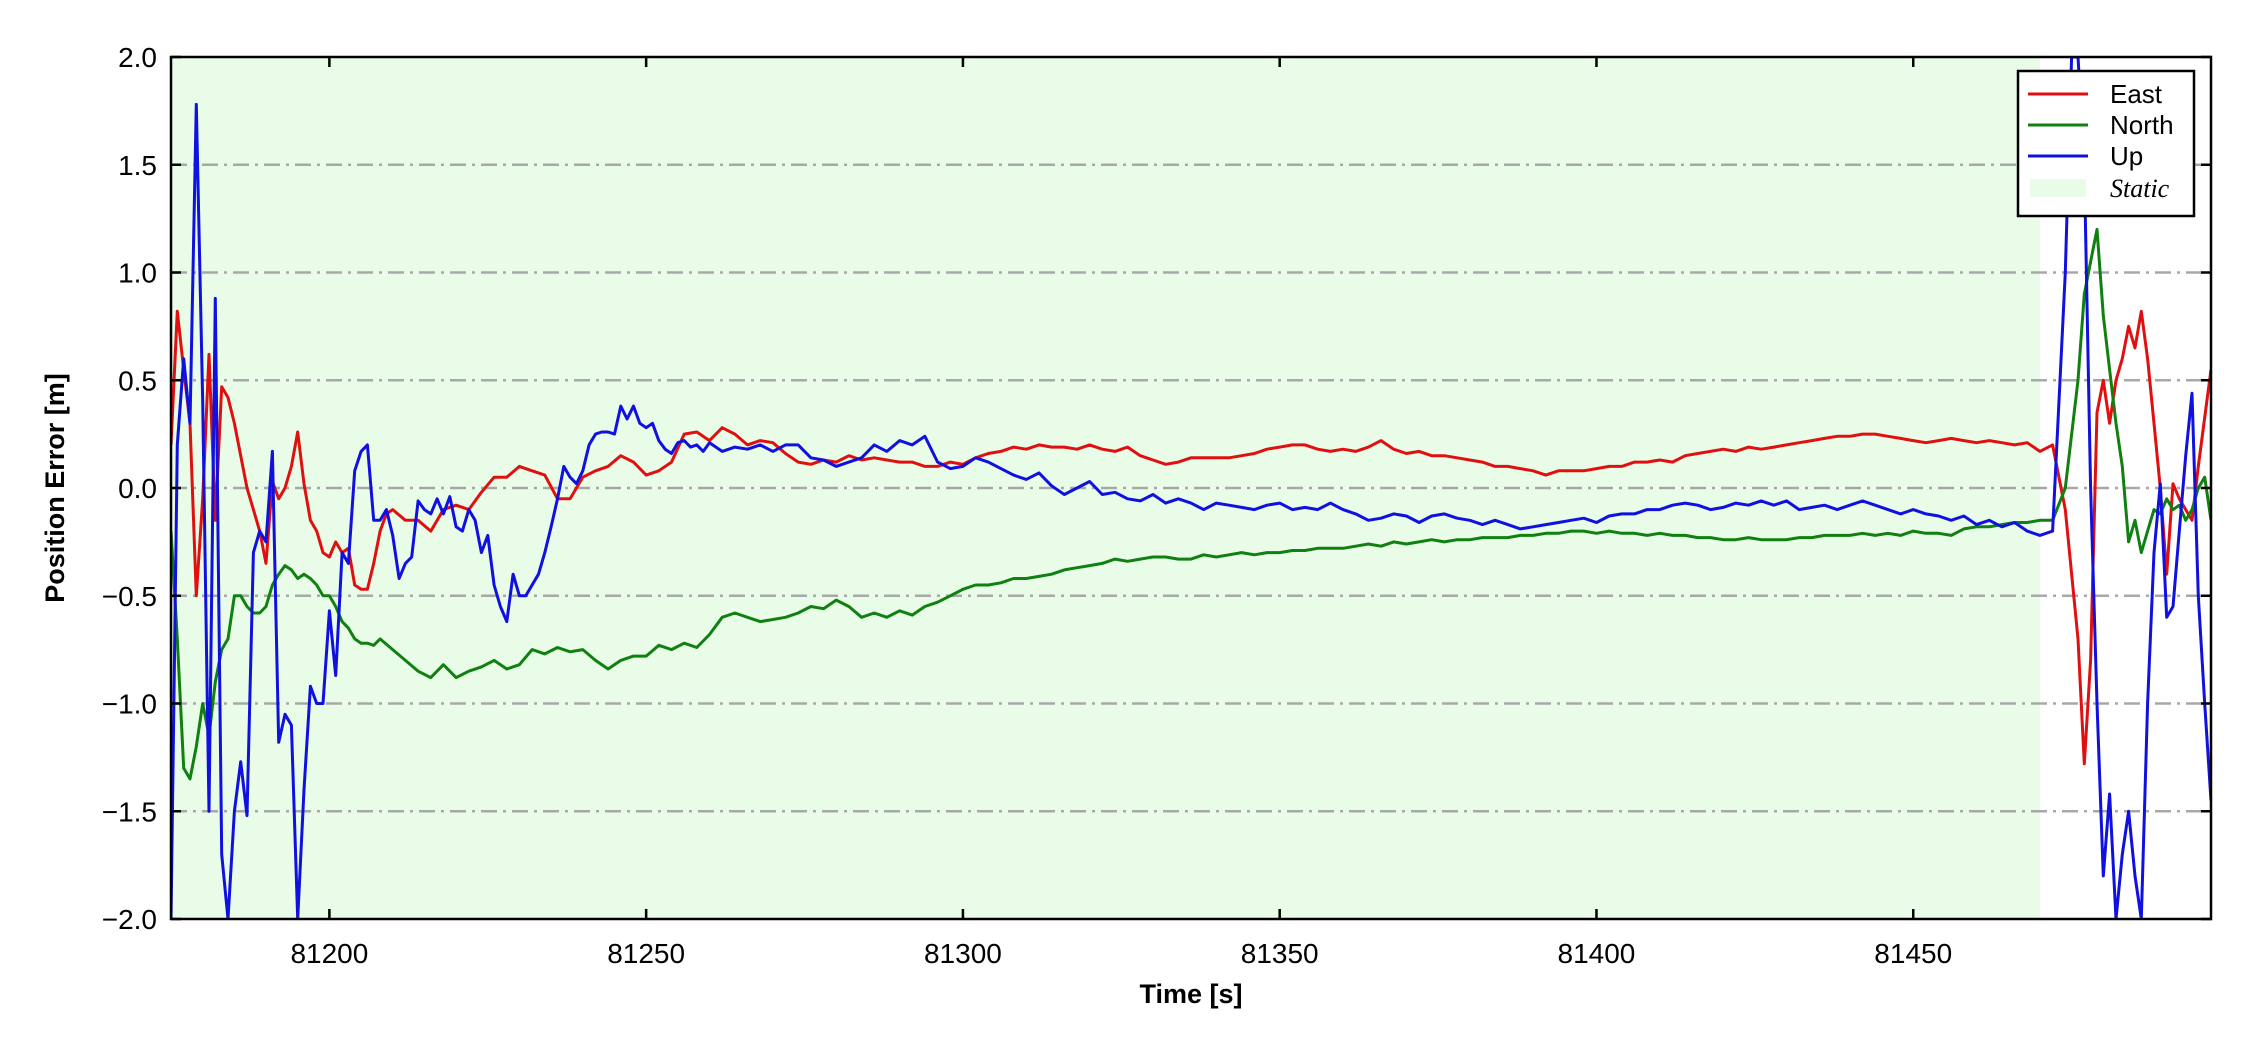 The image size is (2250, 1050). Describe the element at coordinates (129, 811) in the screenshot. I see `y-tick-label-1: −1.5` at that location.